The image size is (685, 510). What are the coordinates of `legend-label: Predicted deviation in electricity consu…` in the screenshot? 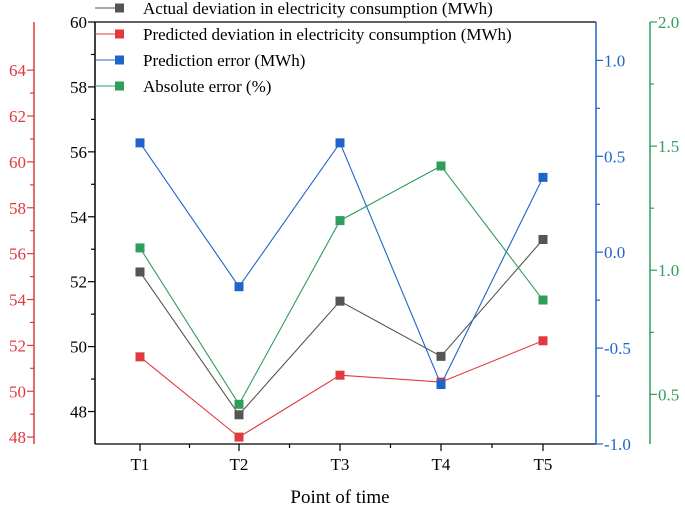 It's located at (327, 34).